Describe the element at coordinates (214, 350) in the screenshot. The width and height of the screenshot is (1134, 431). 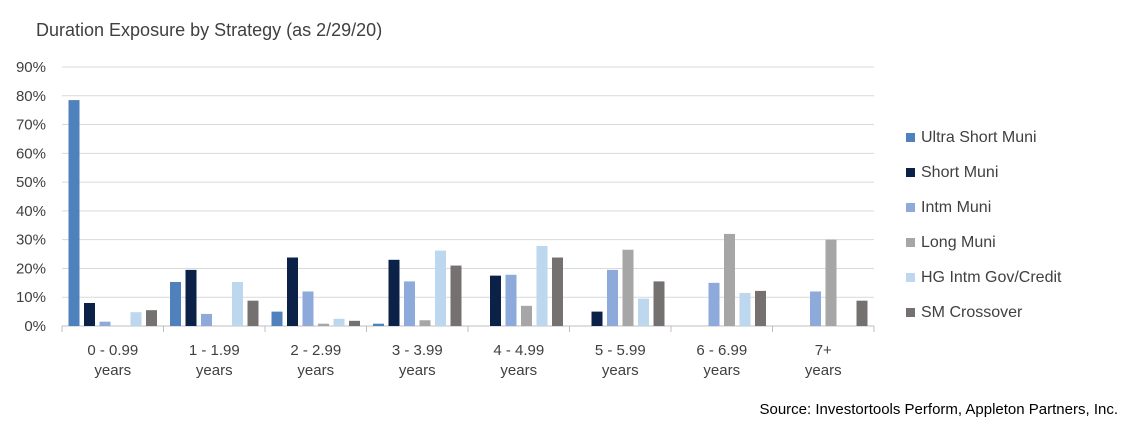
I see `x-category-label: 1 - 1.99` at that location.